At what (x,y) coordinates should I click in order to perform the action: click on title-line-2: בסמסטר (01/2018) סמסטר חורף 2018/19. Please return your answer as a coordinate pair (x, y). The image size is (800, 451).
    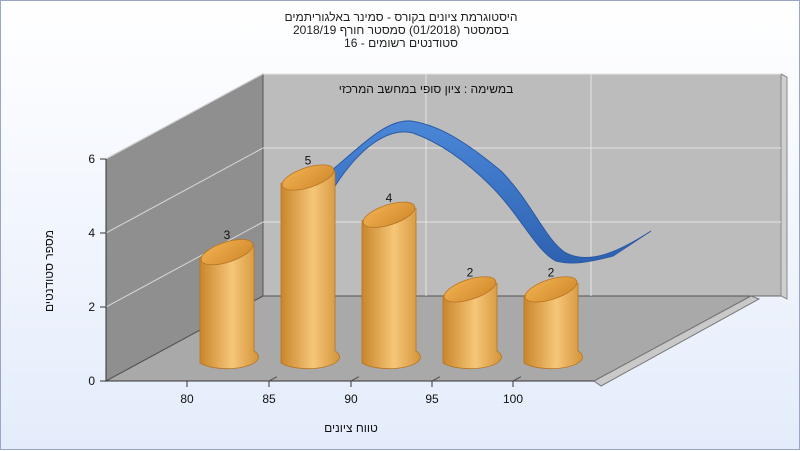
    Looking at the image, I should click on (401, 30).